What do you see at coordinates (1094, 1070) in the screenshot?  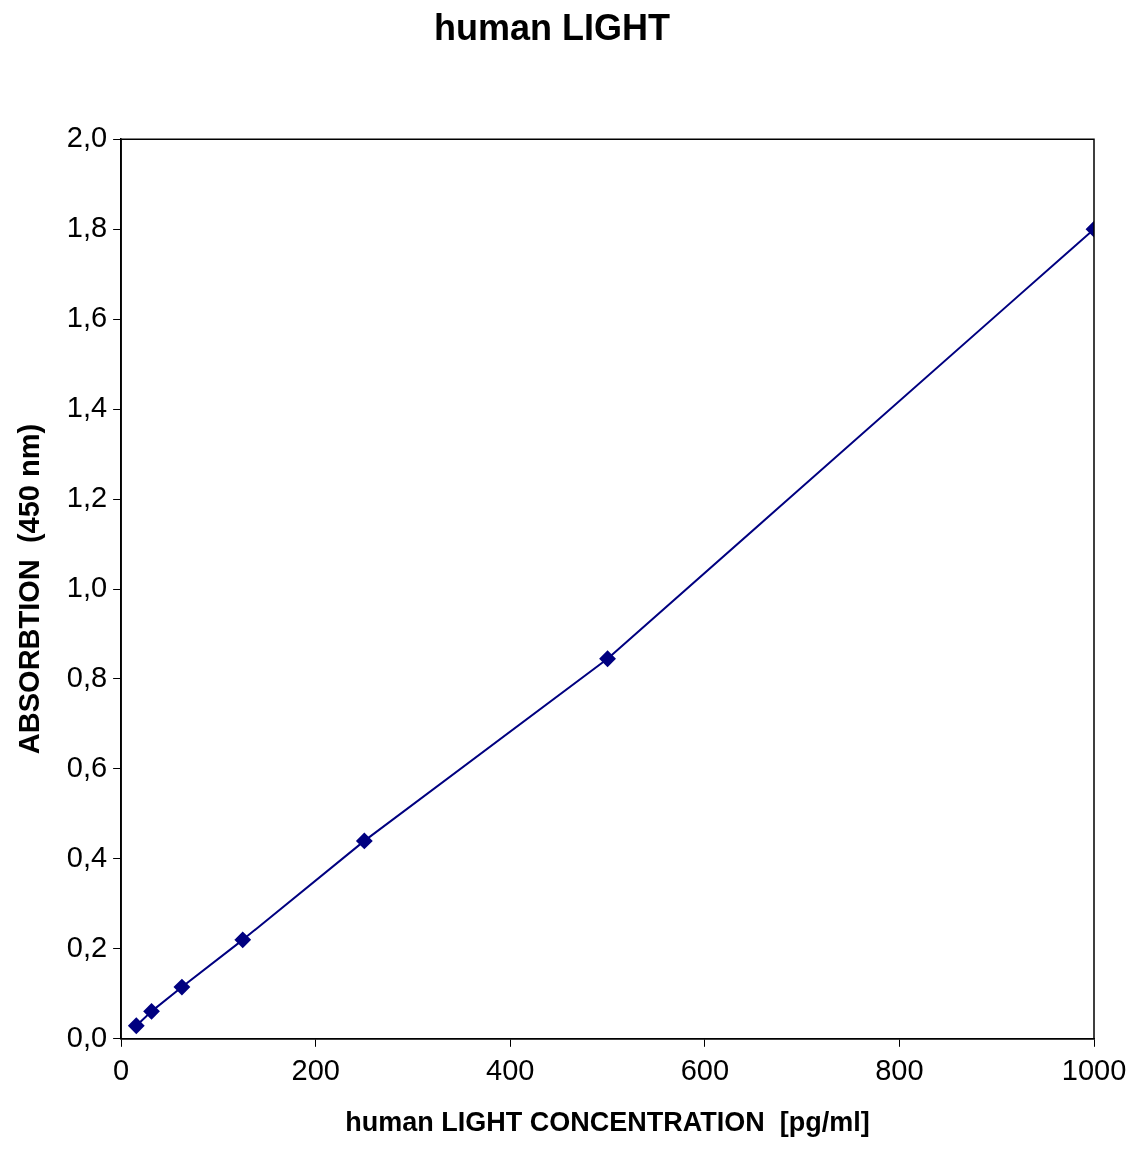 I see `x-tick-label: 1000` at bounding box center [1094, 1070].